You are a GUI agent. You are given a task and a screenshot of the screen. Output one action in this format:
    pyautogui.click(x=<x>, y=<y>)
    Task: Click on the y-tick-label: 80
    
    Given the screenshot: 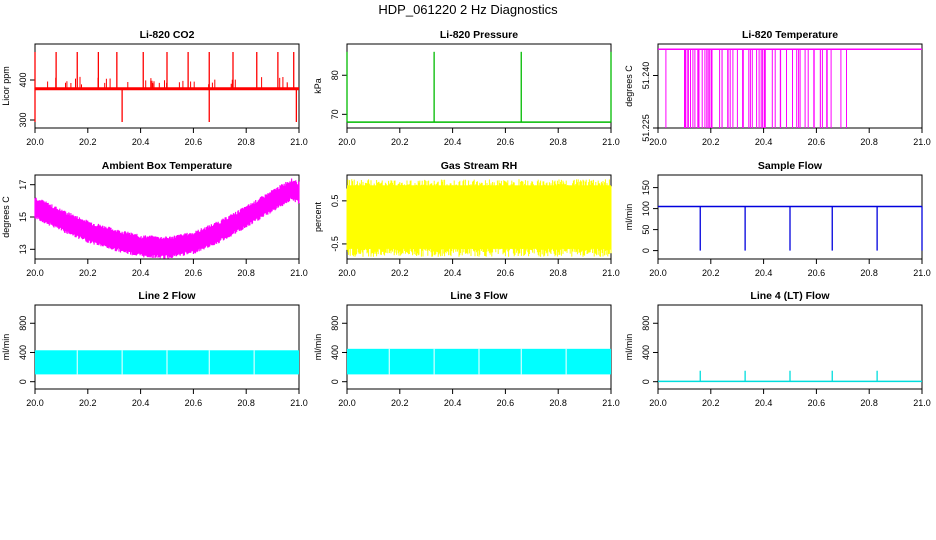 What is the action you would take?
    pyautogui.click(x=335, y=75)
    